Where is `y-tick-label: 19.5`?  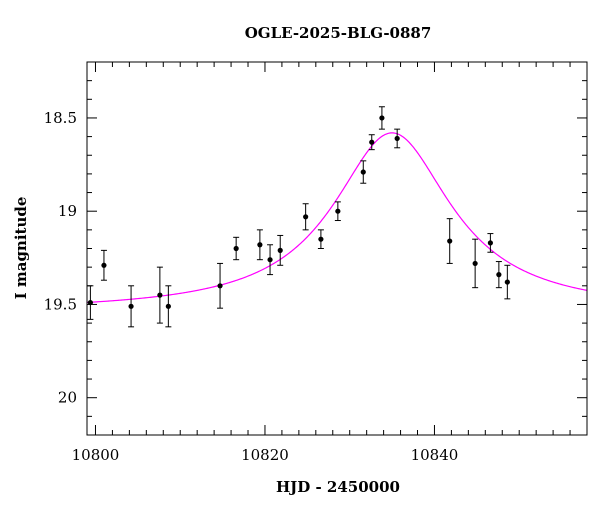 y-tick-label: 19.5 is located at coordinates (60, 304).